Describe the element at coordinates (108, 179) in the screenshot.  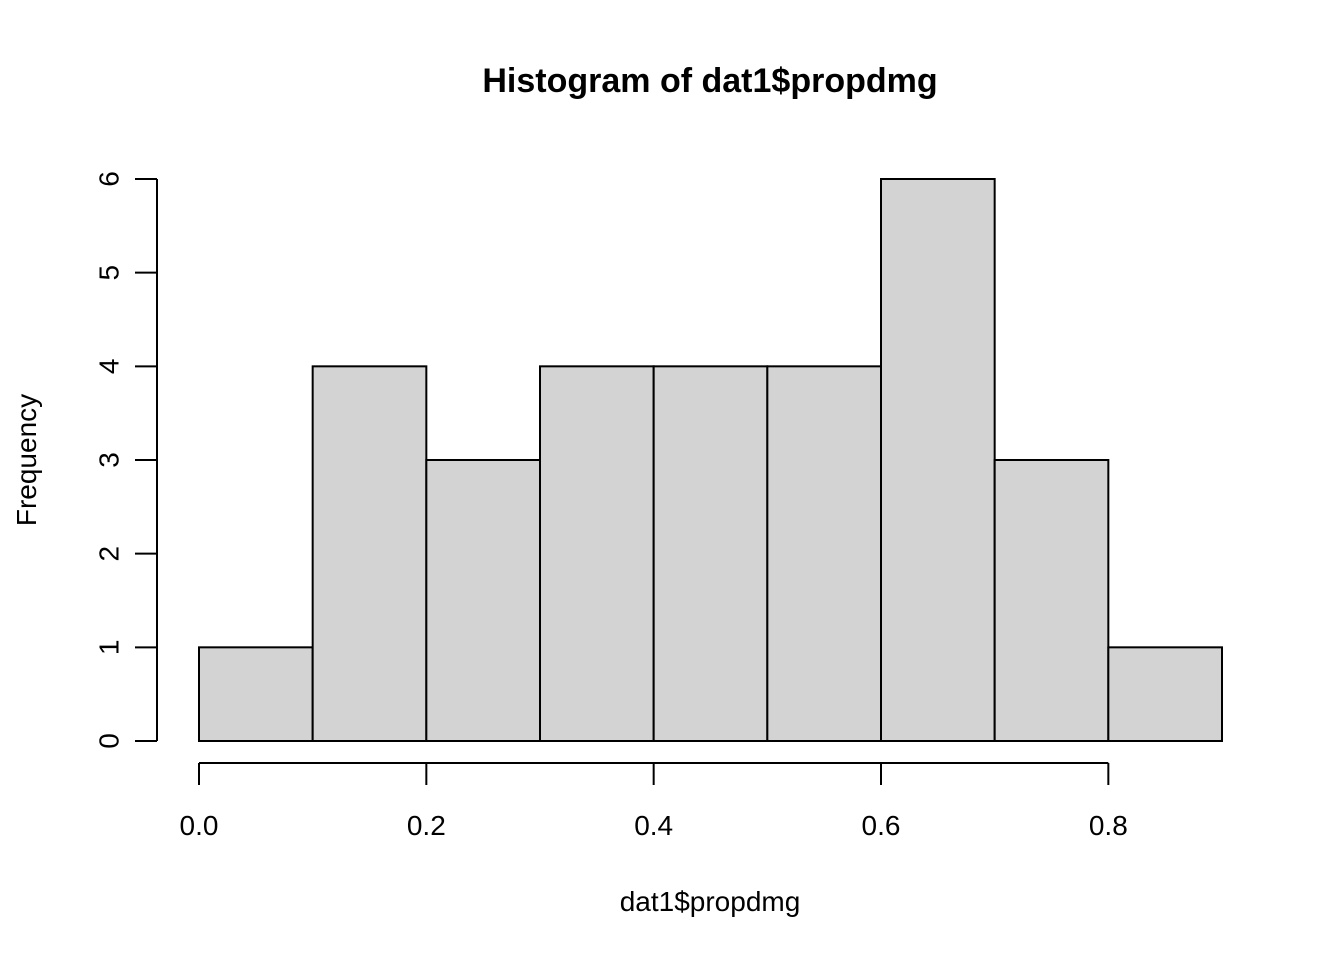
I see `y-tick-label: 6` at that location.